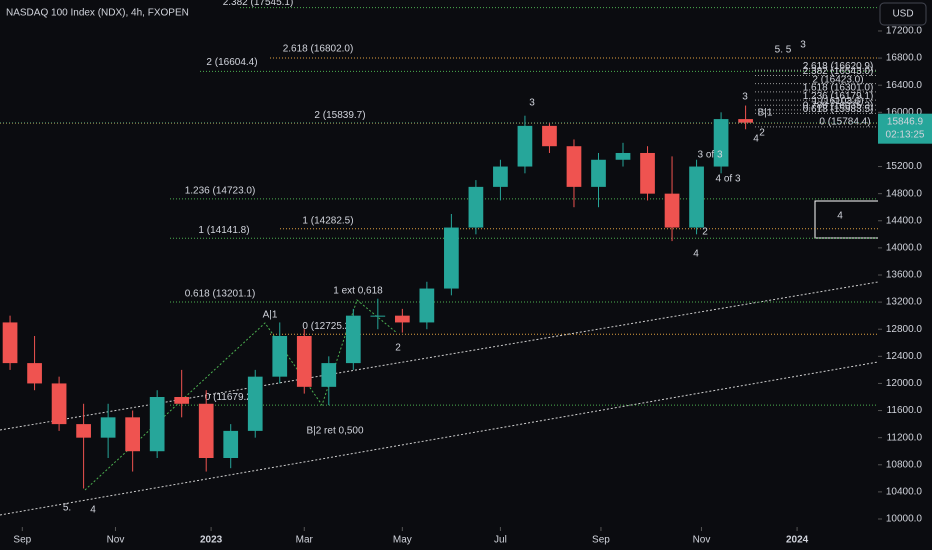  I want to click on y-tick-label: 10400.0, so click(904, 492).